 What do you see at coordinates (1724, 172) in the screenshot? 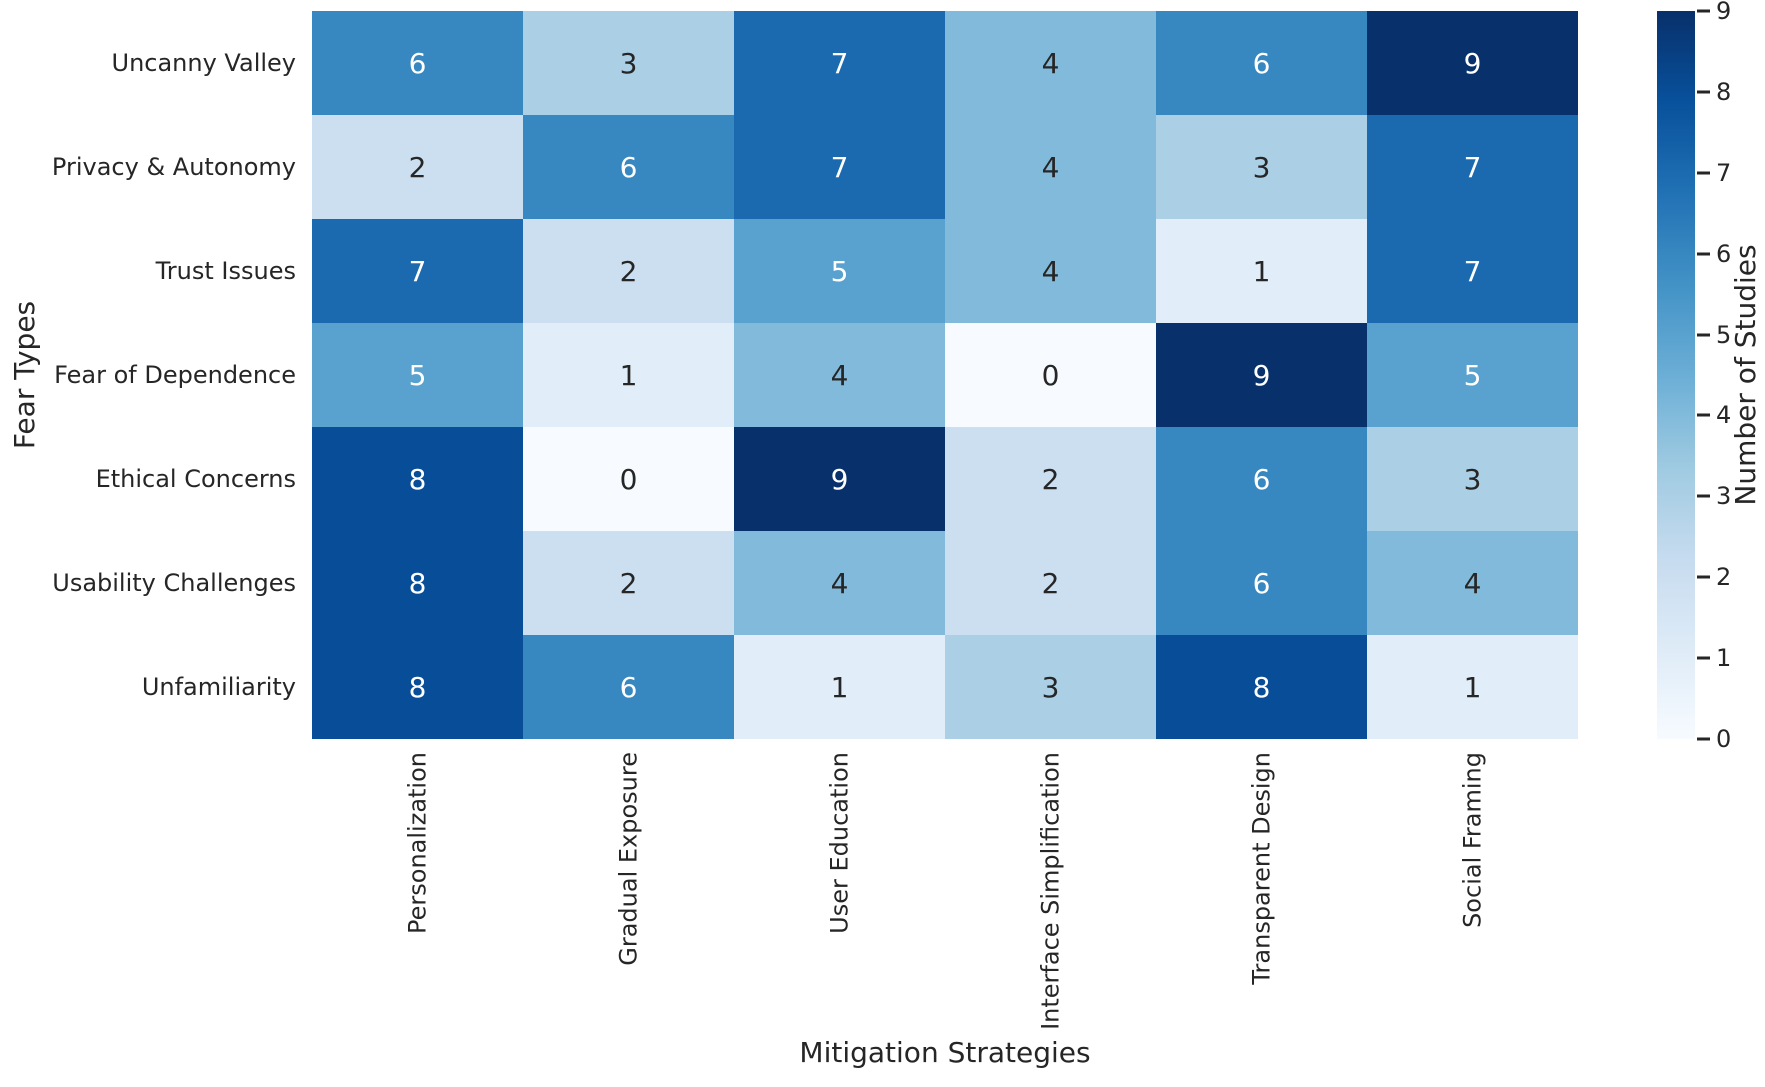
I see `colorbar-tick-label: 7` at bounding box center [1724, 172].